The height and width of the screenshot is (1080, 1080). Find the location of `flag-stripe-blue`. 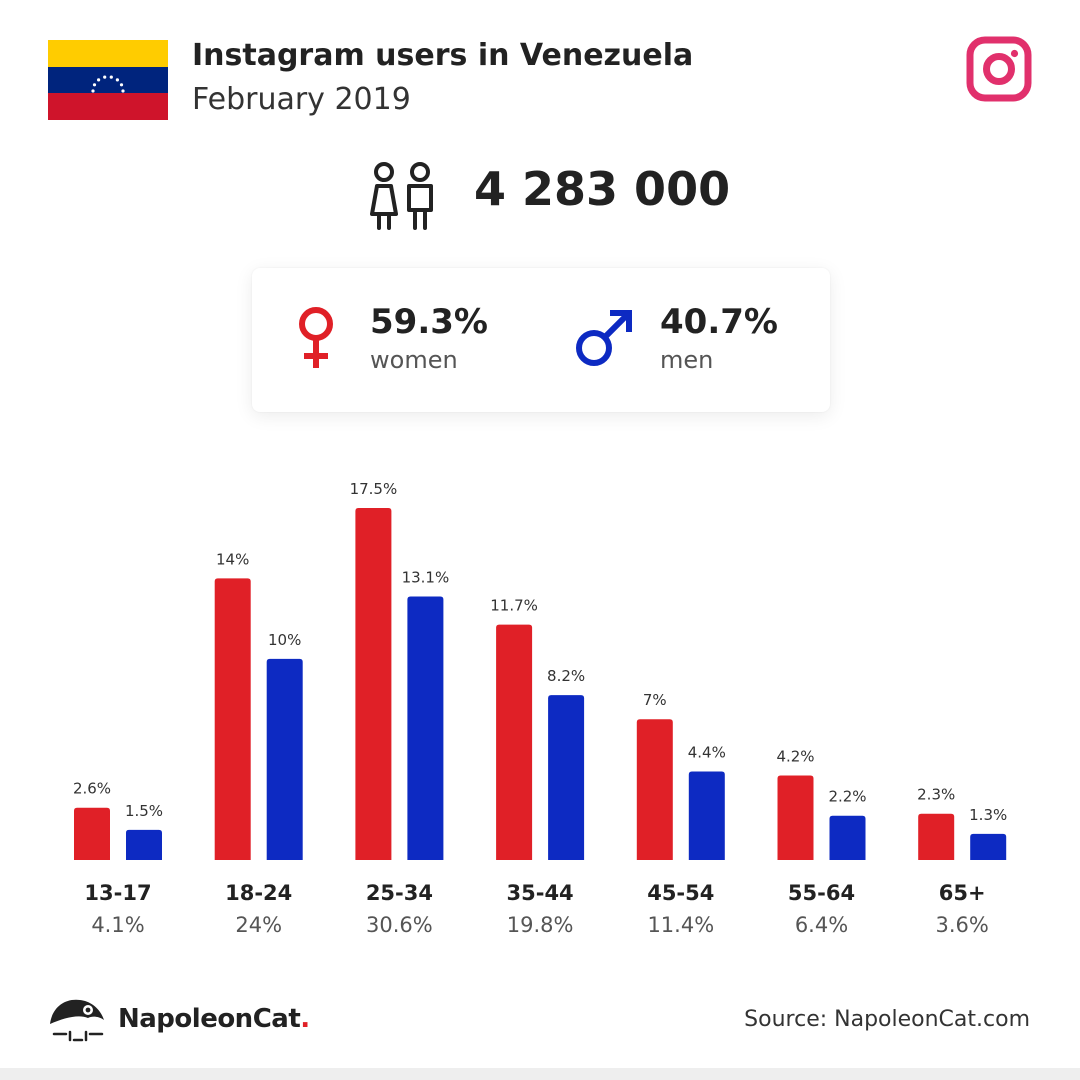

flag-stripe-blue is located at coordinates (108, 80).